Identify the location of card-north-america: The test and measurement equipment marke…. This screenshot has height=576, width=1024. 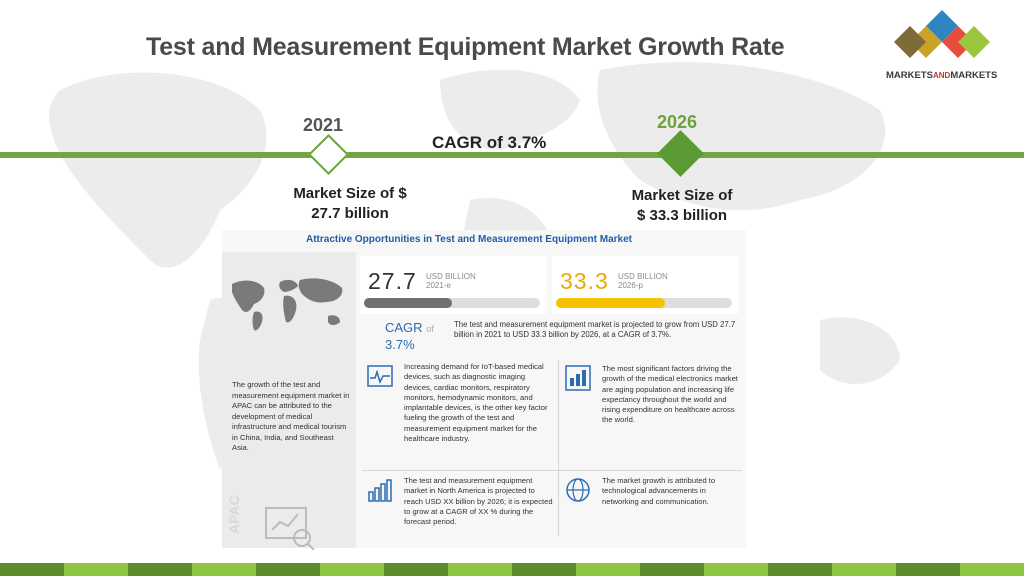
(478, 501).